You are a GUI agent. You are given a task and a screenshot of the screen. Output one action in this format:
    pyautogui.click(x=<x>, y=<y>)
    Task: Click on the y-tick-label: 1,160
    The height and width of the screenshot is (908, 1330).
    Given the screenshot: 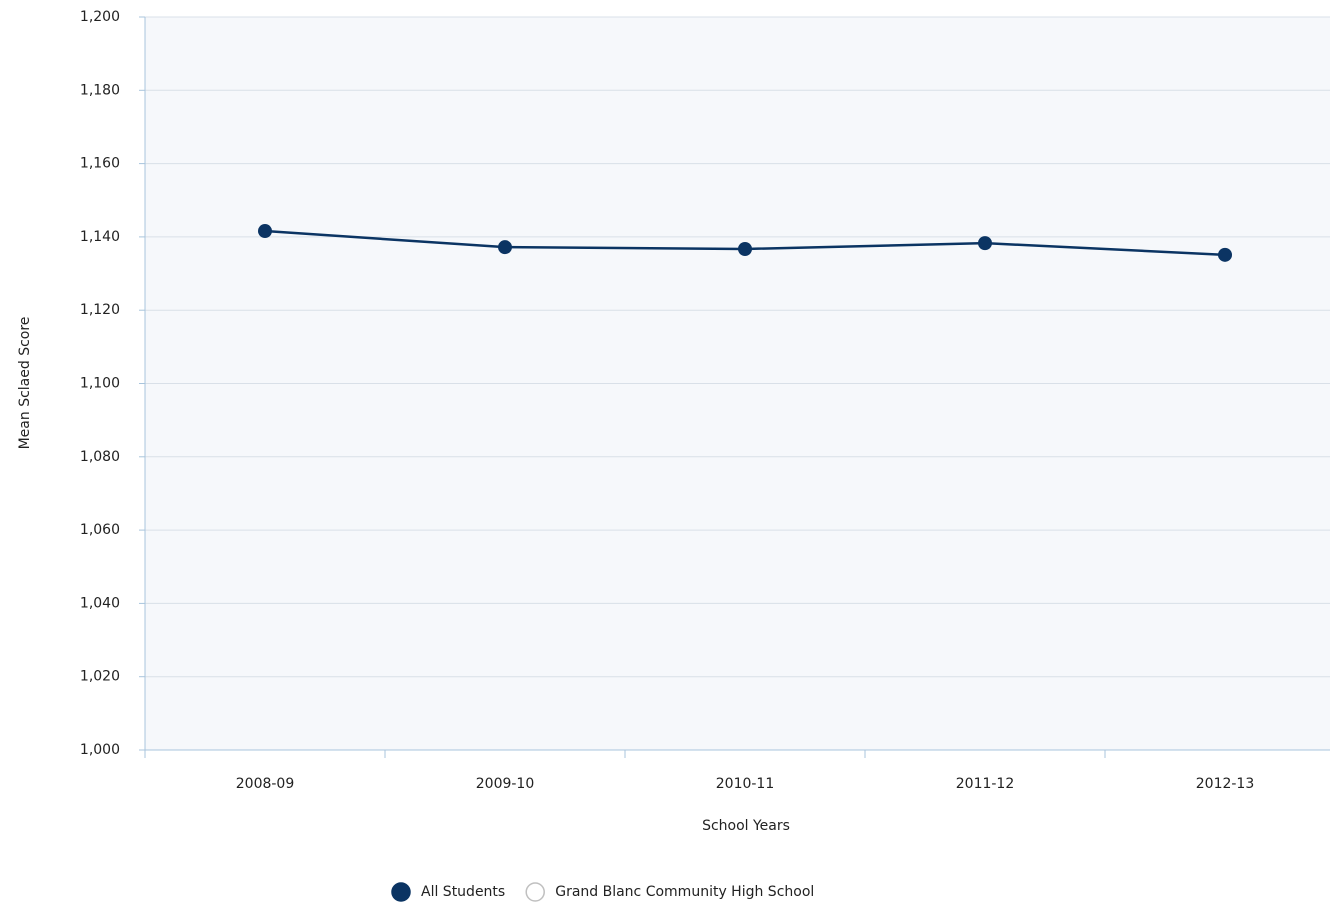 What is the action you would take?
    pyautogui.click(x=100, y=164)
    